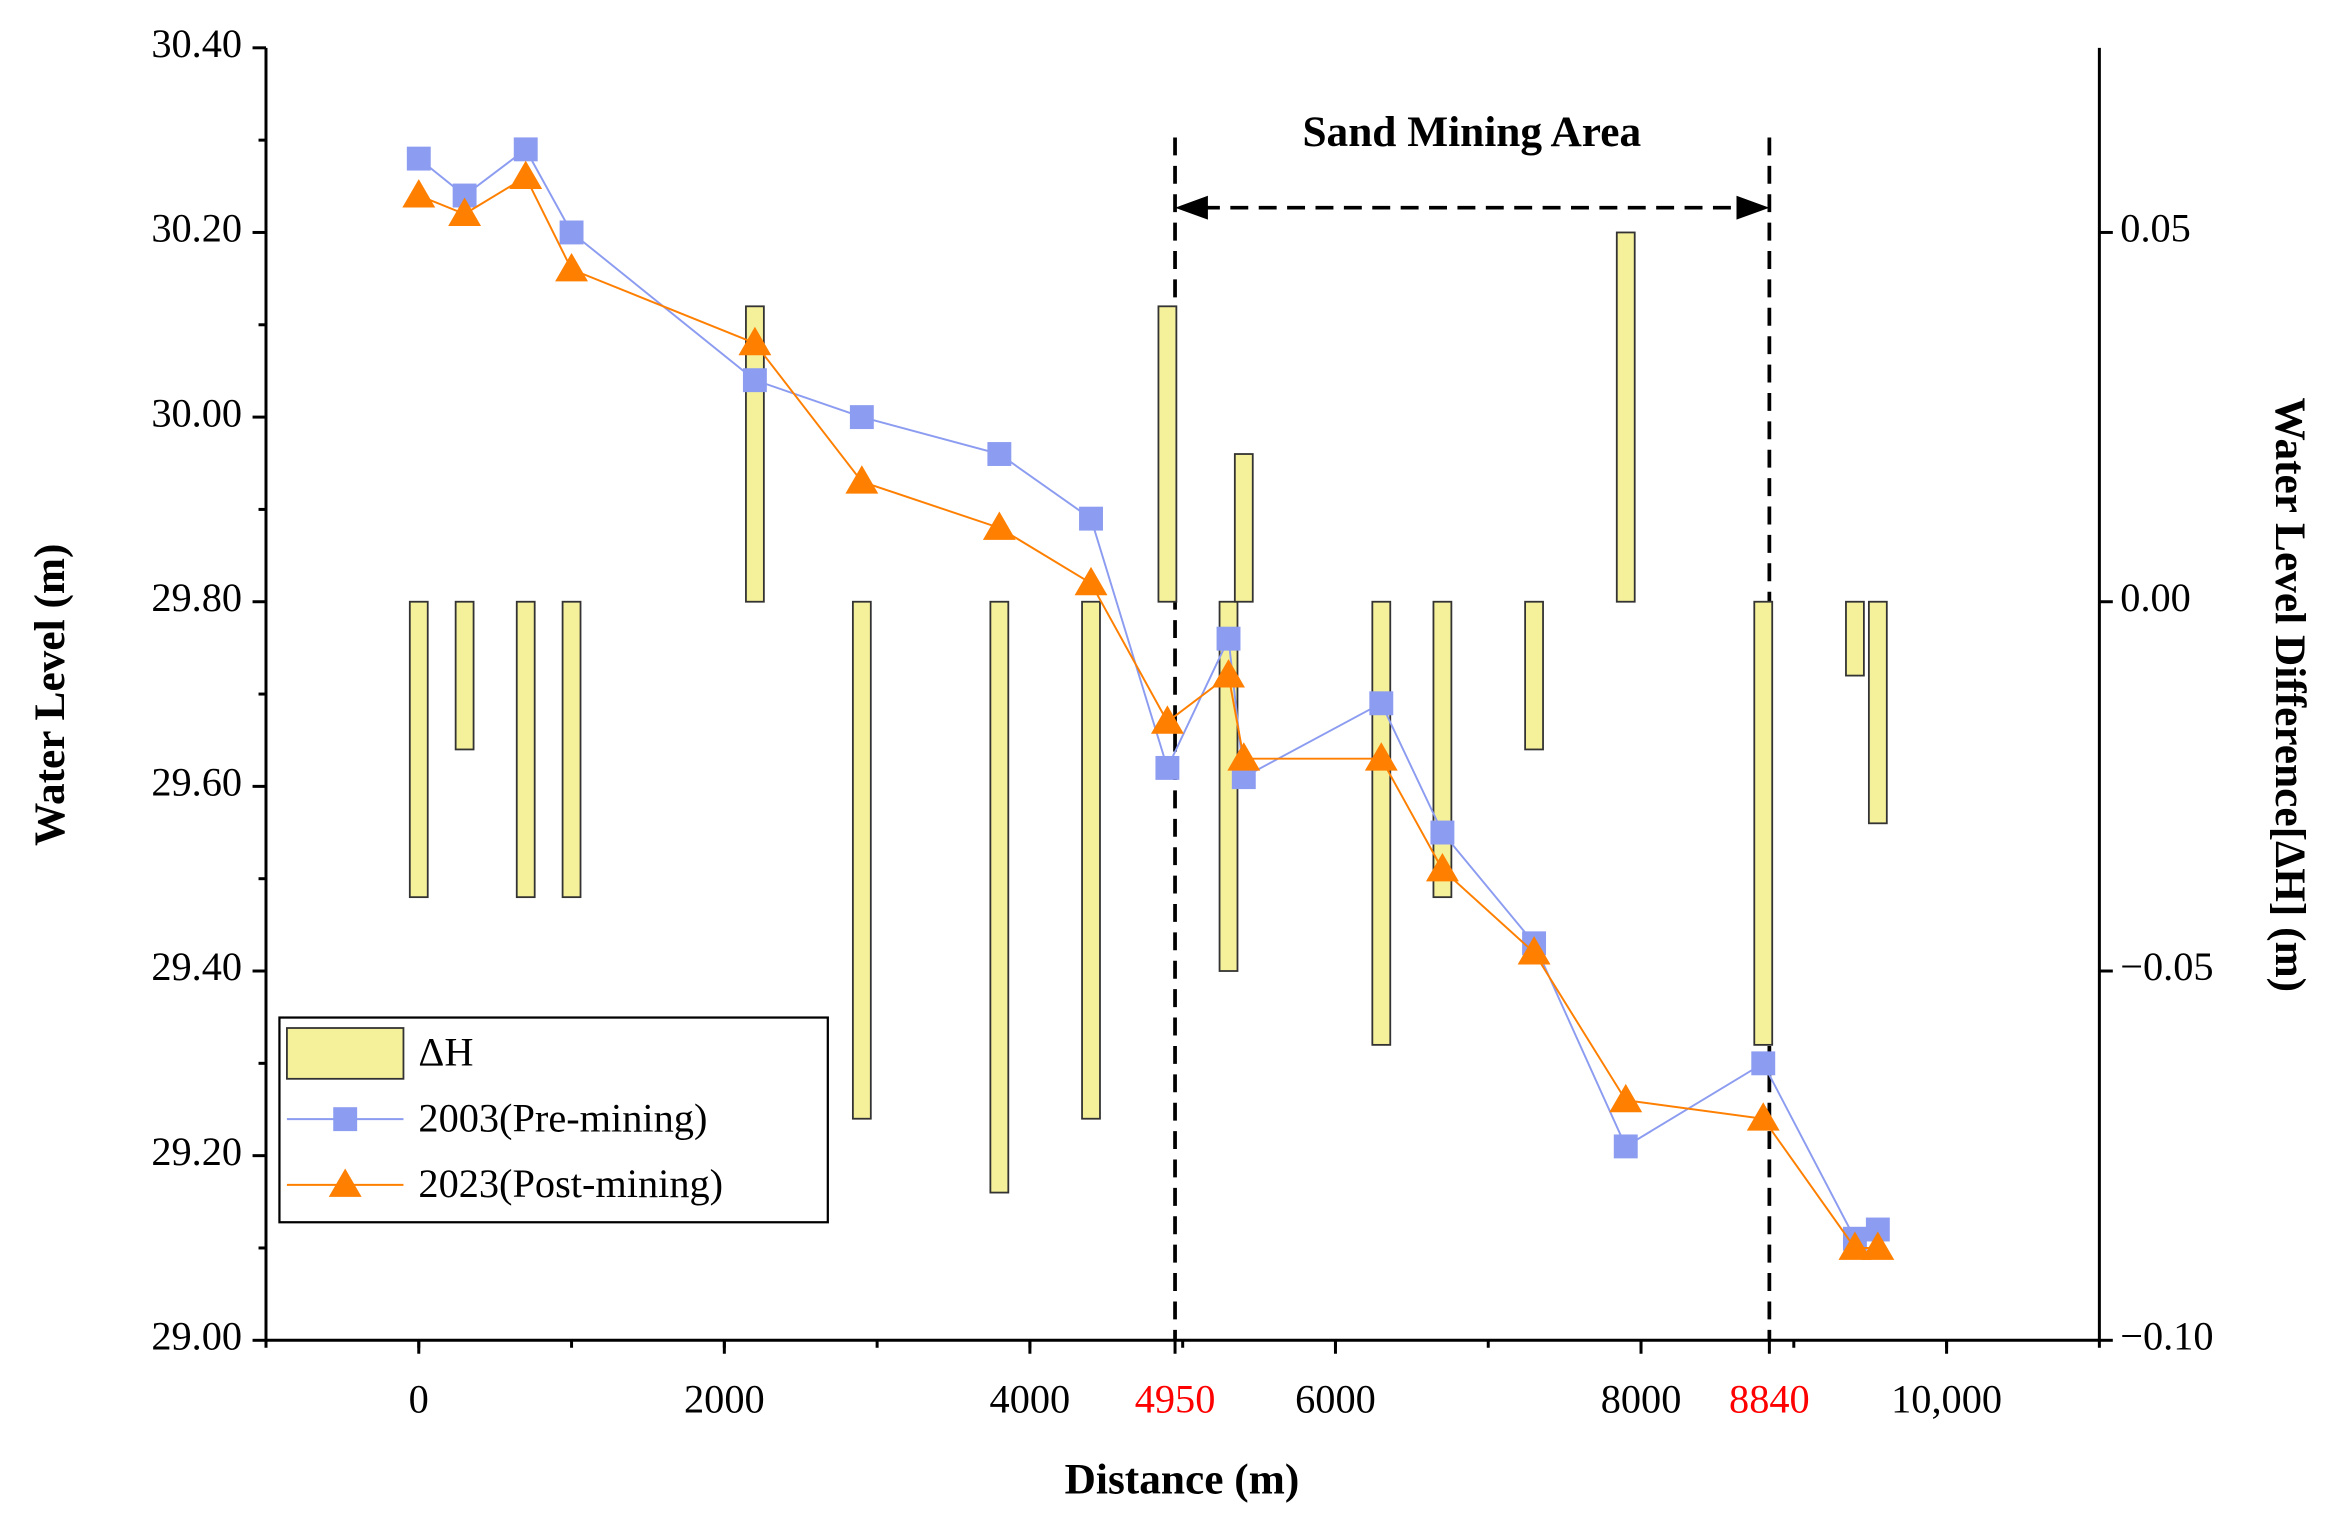  I want to click on y-tick-label: 29.60, so click(196, 782).